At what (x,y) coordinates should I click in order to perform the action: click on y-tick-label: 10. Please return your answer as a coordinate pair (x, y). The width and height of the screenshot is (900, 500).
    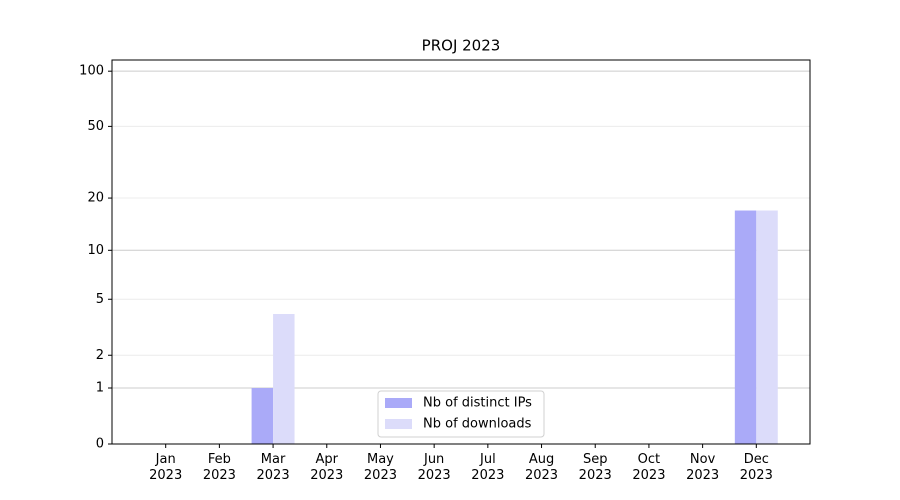
    Looking at the image, I should click on (95, 250).